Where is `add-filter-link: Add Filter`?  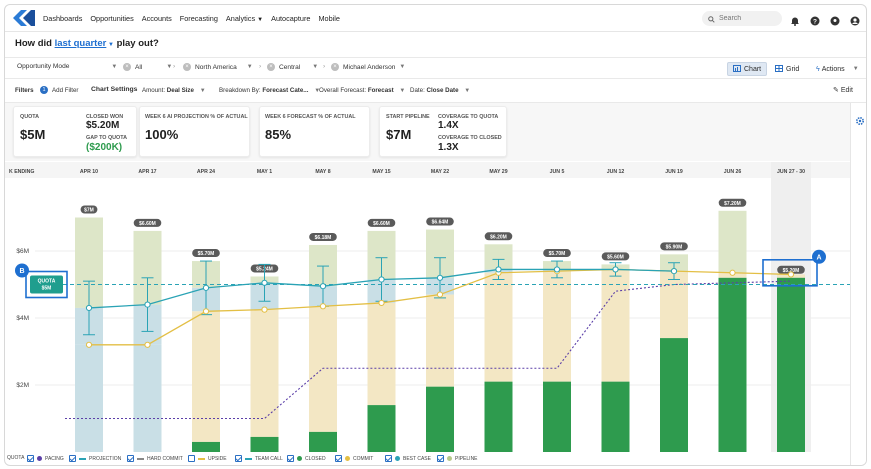
add-filter-link: Add Filter is located at coordinates (65, 90).